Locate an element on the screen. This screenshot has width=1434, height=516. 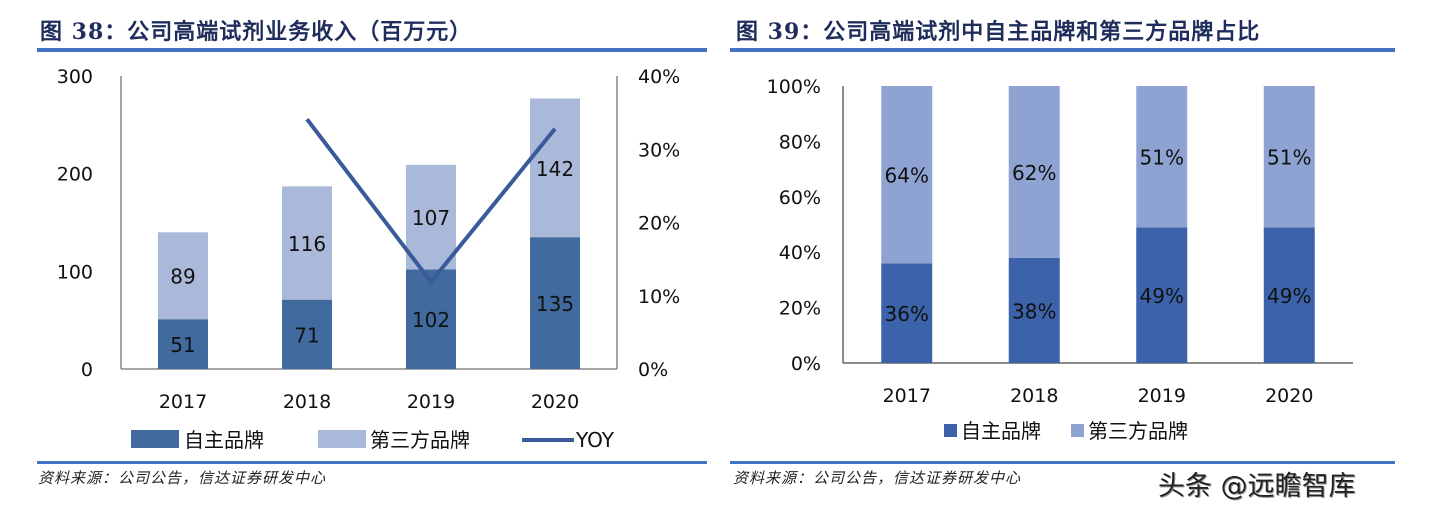
y-tick-label: 100 is located at coordinates (75, 272).